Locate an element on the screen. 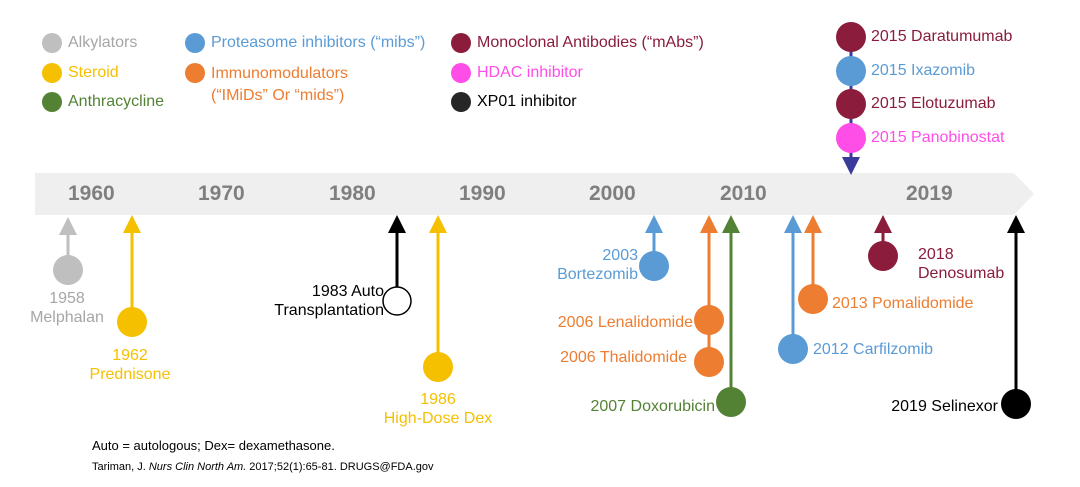  legend-immunomodulators: Immunomodulators (“IMiDs” Or “mids”) is located at coordinates (266, 85).